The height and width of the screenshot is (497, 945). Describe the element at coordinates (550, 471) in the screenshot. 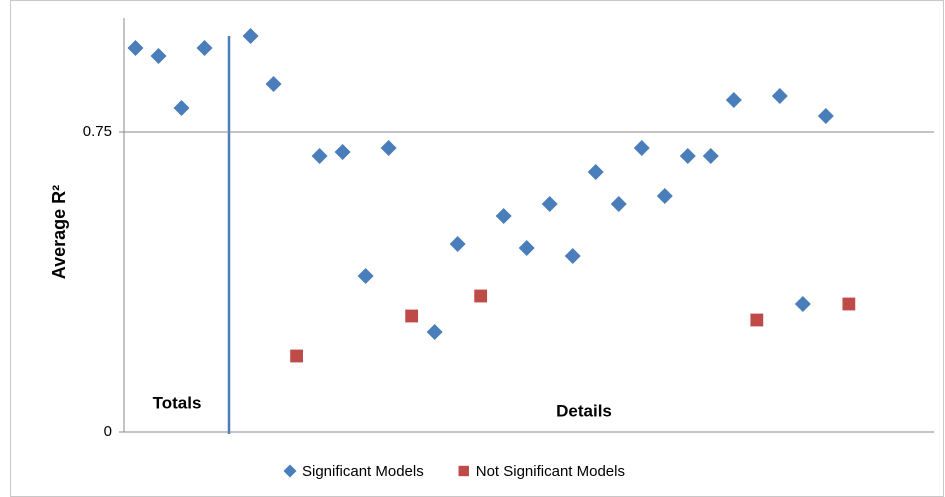

I see `legend-label: Not Significant Models` at that location.